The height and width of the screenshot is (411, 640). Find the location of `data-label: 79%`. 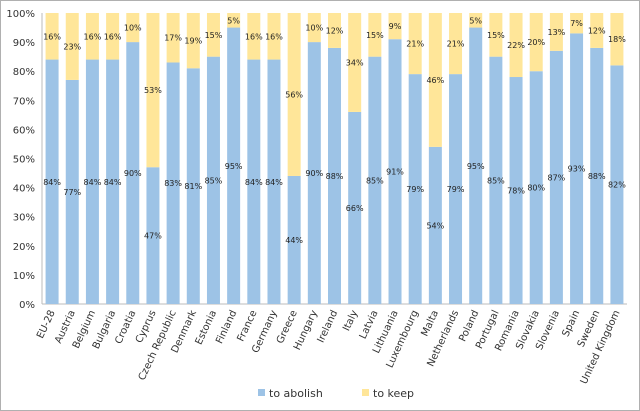

data-label: 79% is located at coordinates (415, 189).